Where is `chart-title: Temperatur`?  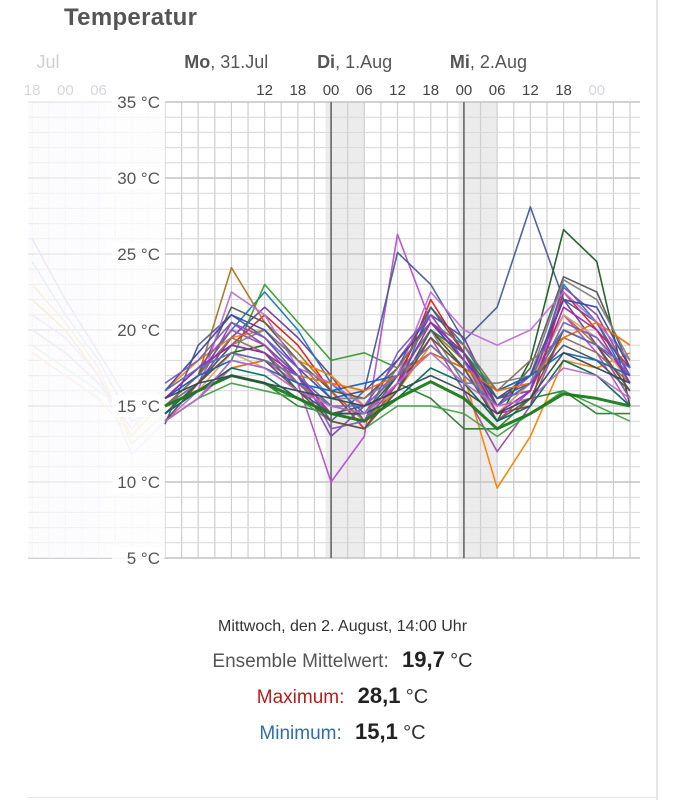
chart-title: Temperatur is located at coordinates (131, 17).